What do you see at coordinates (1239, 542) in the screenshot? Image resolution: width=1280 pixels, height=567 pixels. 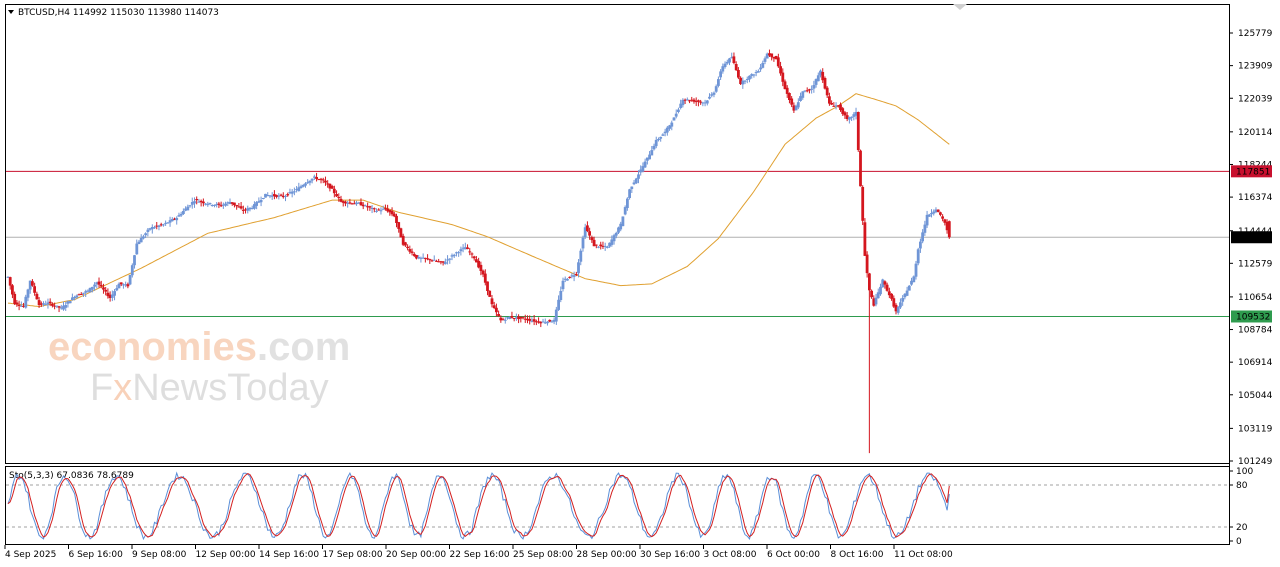 I see `svg-text: 0` at bounding box center [1239, 542].